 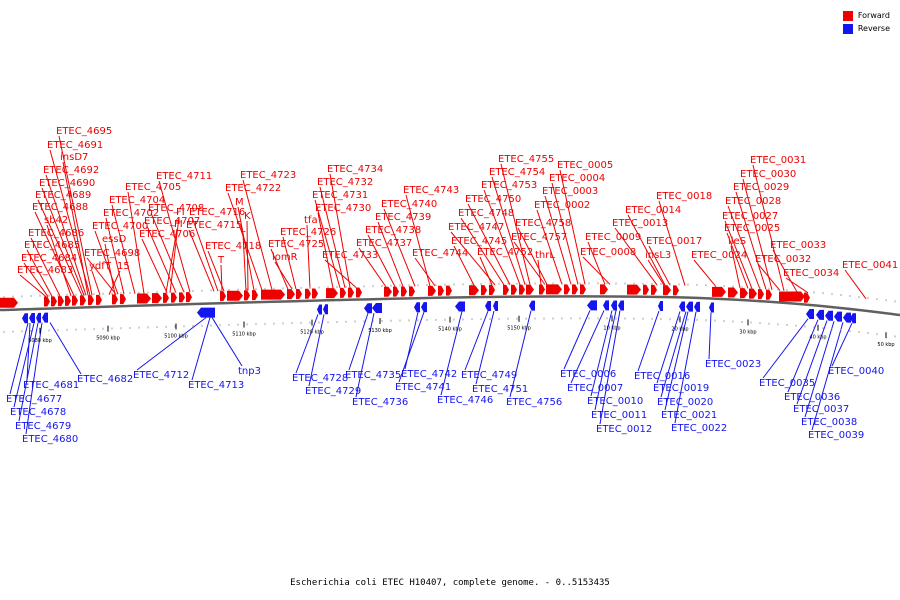 I want to click on reverse-gene-label: ETEC_0038, so click(x=829, y=422).